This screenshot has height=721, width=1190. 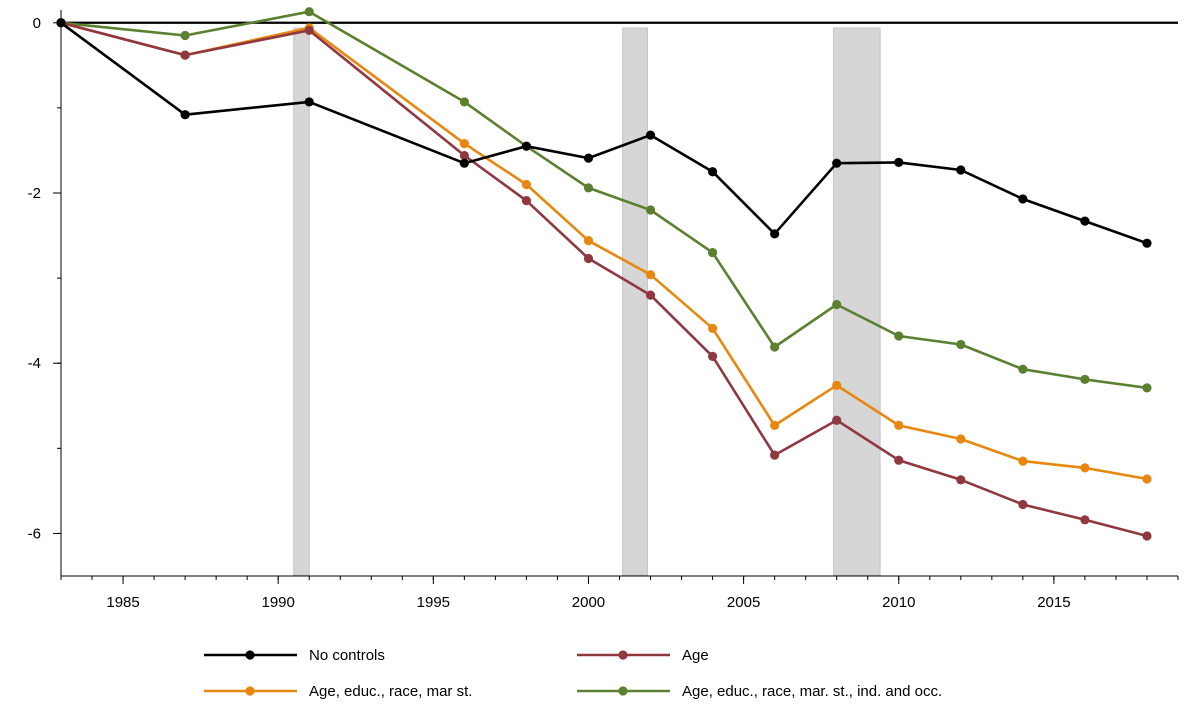 What do you see at coordinates (37, 23) in the screenshot?
I see `y-tick-label: 0` at bounding box center [37, 23].